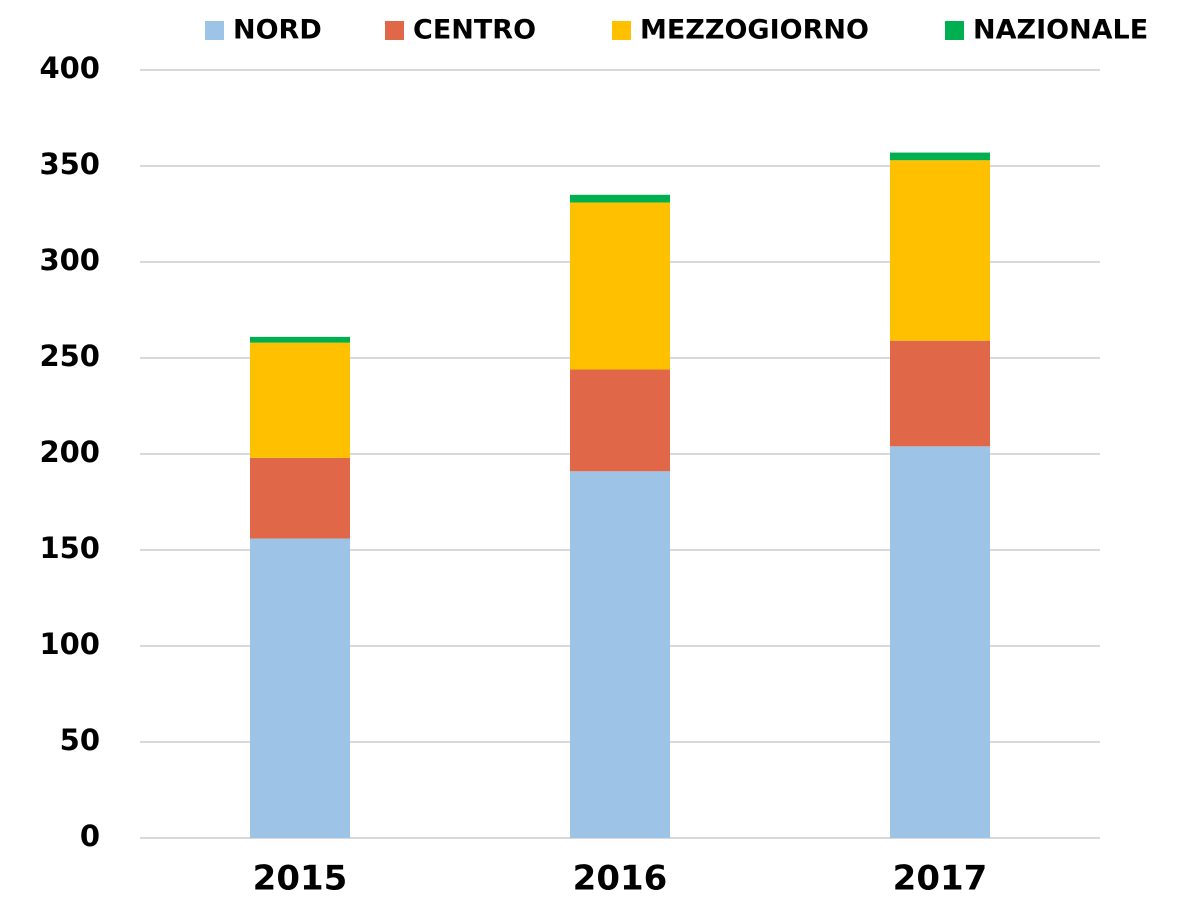 The width and height of the screenshot is (1183, 910). I want to click on y-tick-label: 0, so click(90, 836).